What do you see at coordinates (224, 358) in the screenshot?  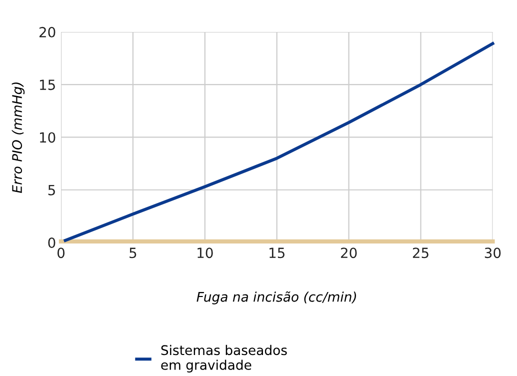 I see `legend-label: Sistemas baseados em gravidade` at bounding box center [224, 358].